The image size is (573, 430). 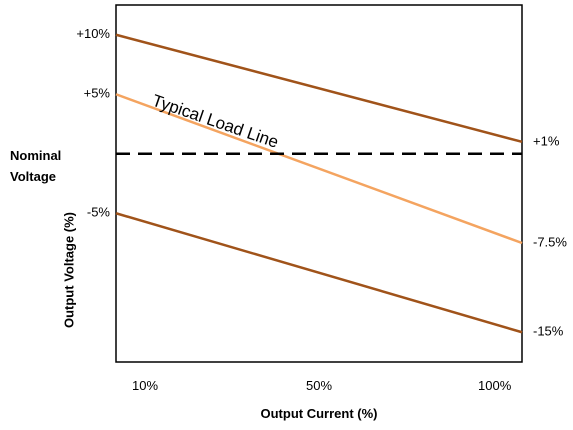 I want to click on x-tick-label: 100%, so click(x=495, y=385).